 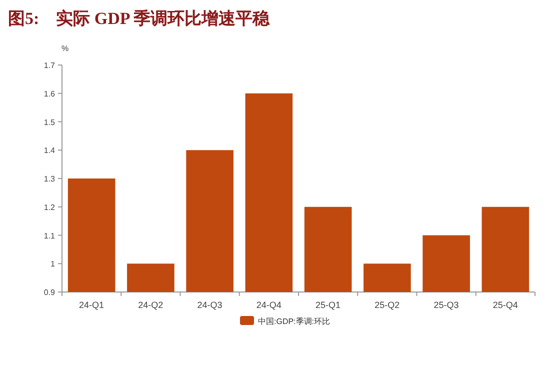 What do you see at coordinates (91, 305) in the screenshot?
I see `x-tick-label: 24-Q1` at bounding box center [91, 305].